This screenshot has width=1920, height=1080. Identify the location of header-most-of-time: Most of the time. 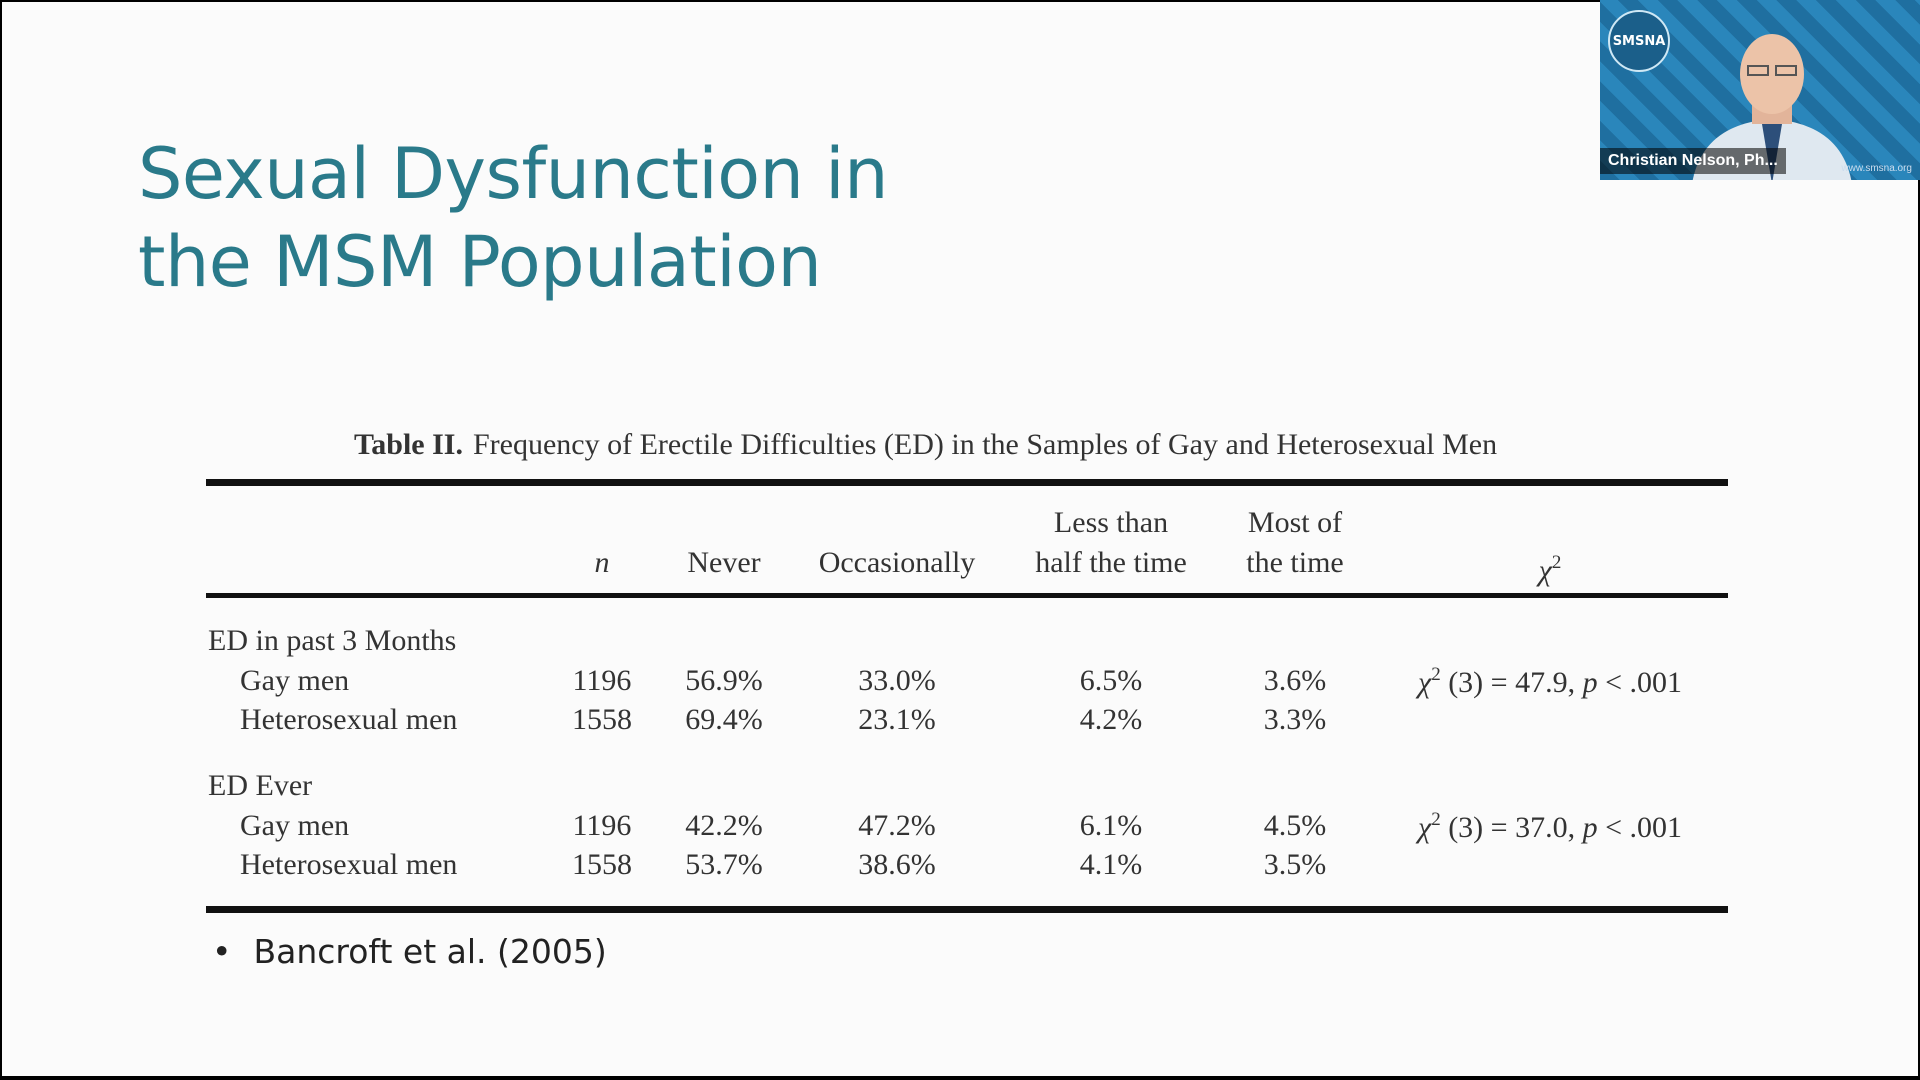
(1295, 543).